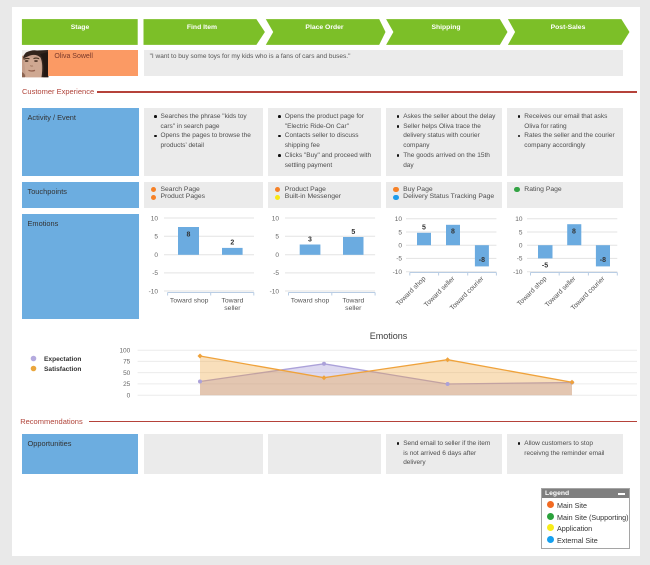 The width and height of the screenshot is (650, 565). I want to click on svg-text: 50, so click(127, 373).